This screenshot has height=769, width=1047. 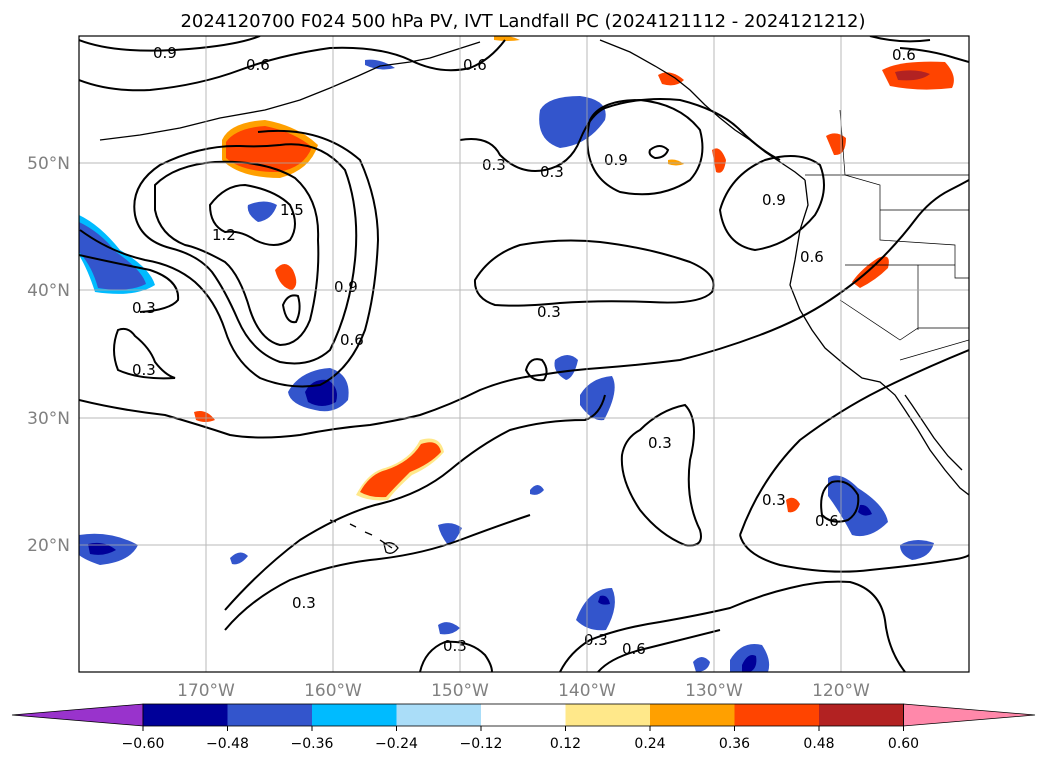 What do you see at coordinates (649, 744) in the screenshot?
I see `colorbar-tick-label: 0.24` at bounding box center [649, 744].